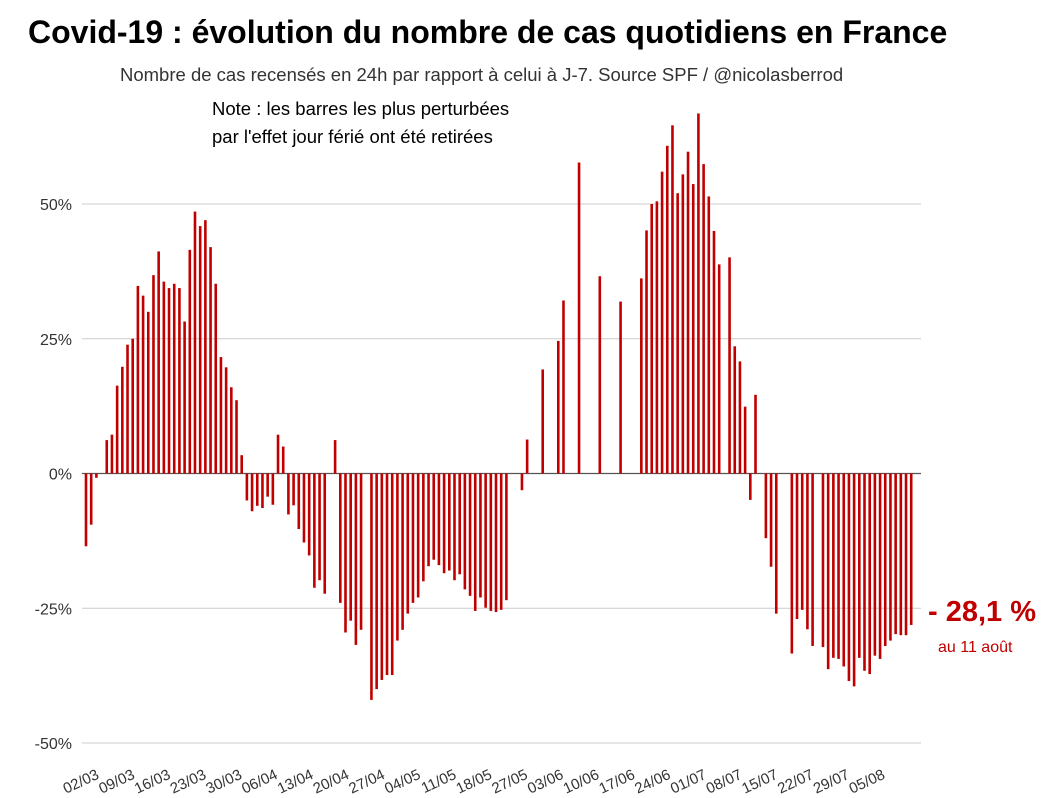 The width and height of the screenshot is (1058, 798). Describe the element at coordinates (56, 340) in the screenshot. I see `y-tick-label: 25%` at that location.